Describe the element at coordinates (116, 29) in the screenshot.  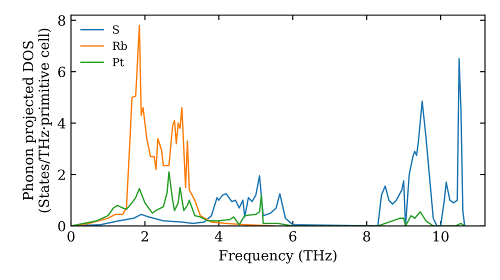
I see `legend-label: S` at that location.